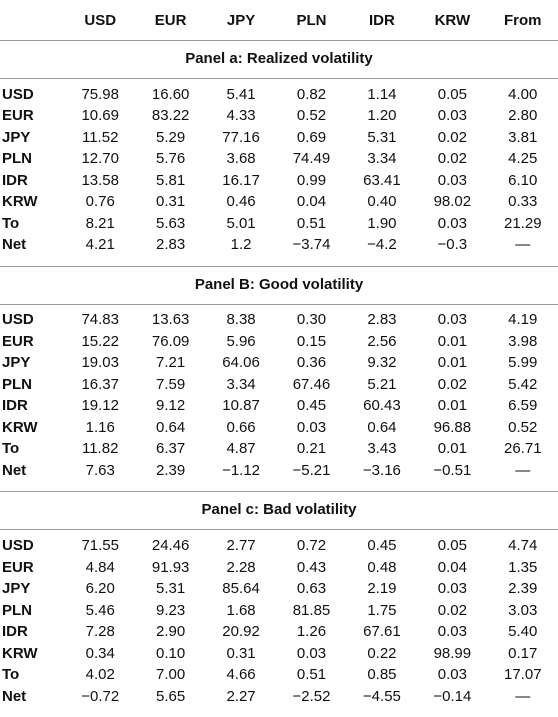 This screenshot has height=717, width=558. I want to click on cell-value: 4.84, so click(100, 567).